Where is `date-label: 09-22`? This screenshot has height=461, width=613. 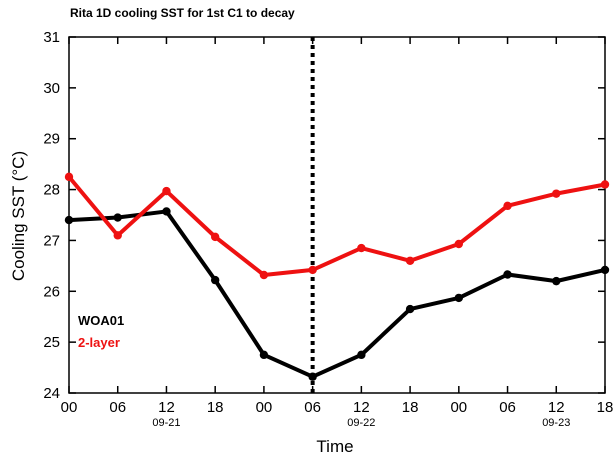
date-label: 09-22 is located at coordinates (361, 423).